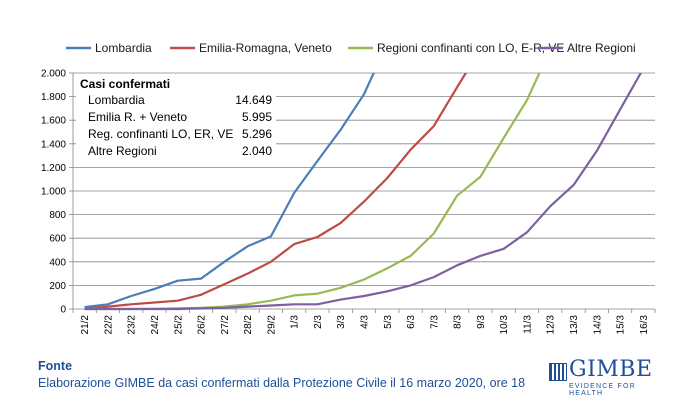 The width and height of the screenshot is (688, 413). What do you see at coordinates (248, 325) in the screenshot?
I see `x-tick-label: 28/2` at bounding box center [248, 325].